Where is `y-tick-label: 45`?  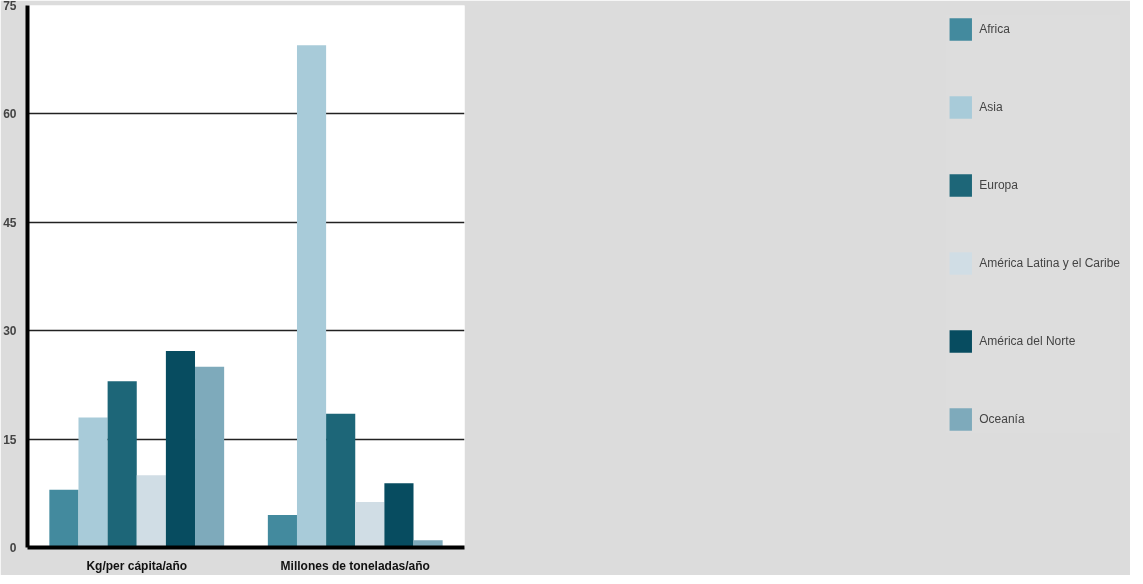
y-tick-label: 45 is located at coordinates (10, 222).